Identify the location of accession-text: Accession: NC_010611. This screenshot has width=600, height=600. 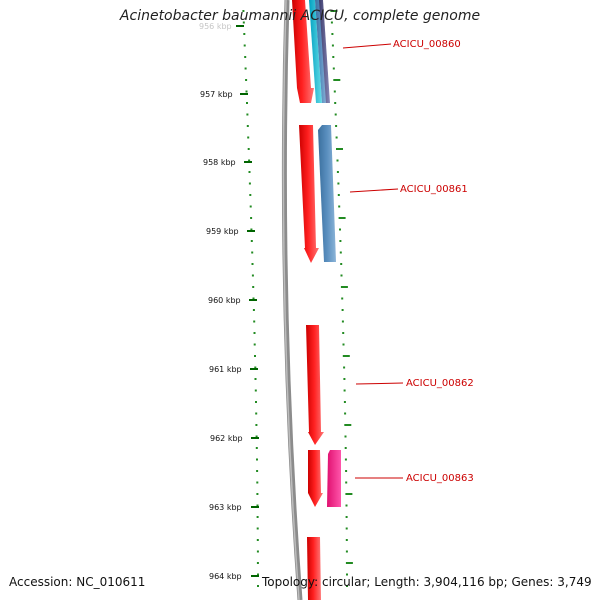
(77, 582).